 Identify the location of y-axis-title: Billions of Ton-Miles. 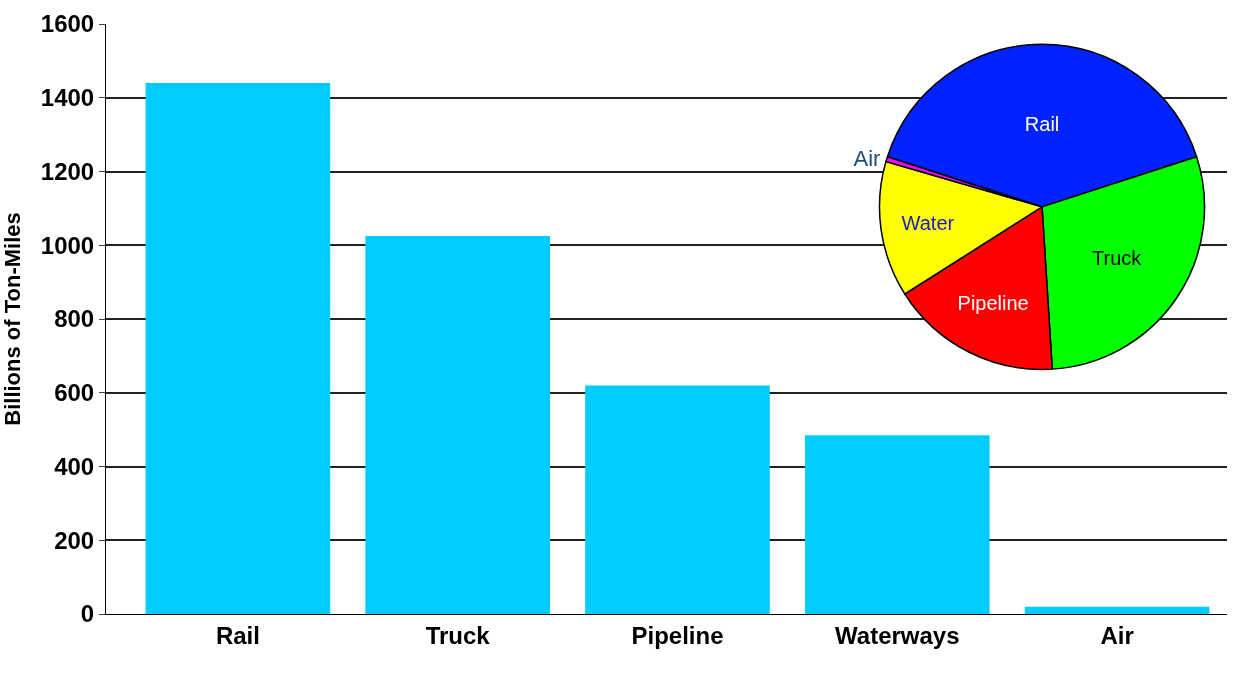
(12, 319).